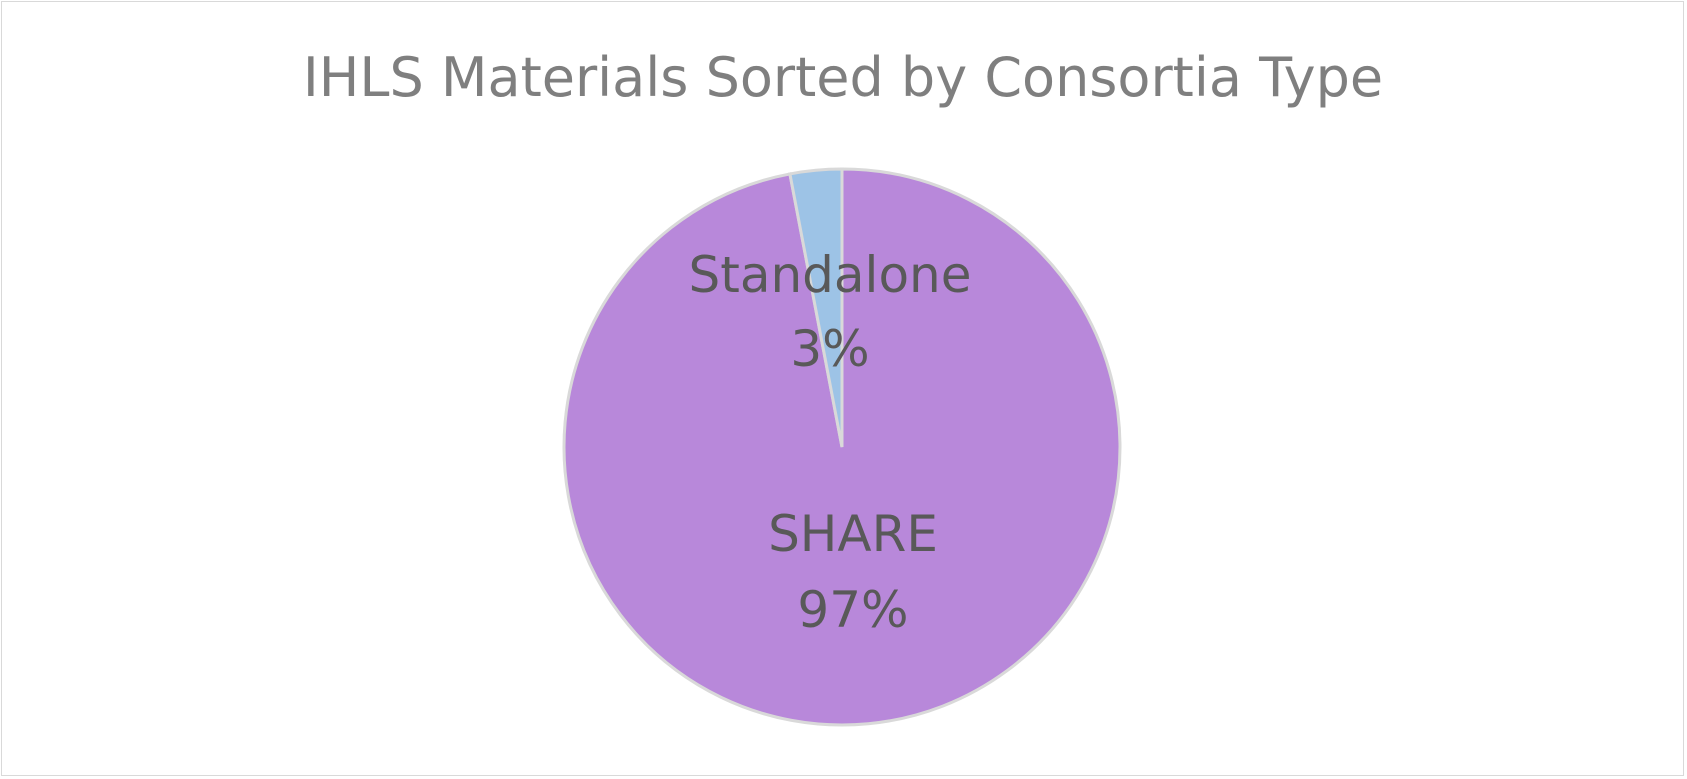  What do you see at coordinates (852, 610) in the screenshot?
I see `data-label-percent-share: 97%` at bounding box center [852, 610].